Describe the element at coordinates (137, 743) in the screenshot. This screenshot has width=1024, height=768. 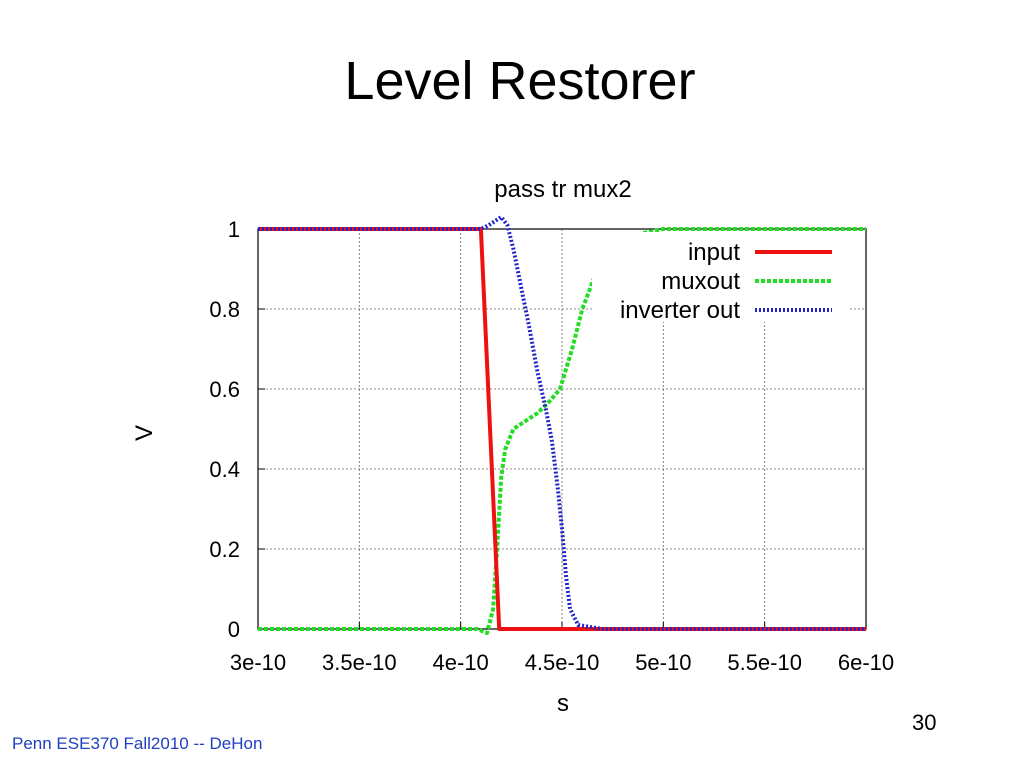
I see `footer-text: Penn ESE370 Fall2010 -- DeHon` at that location.